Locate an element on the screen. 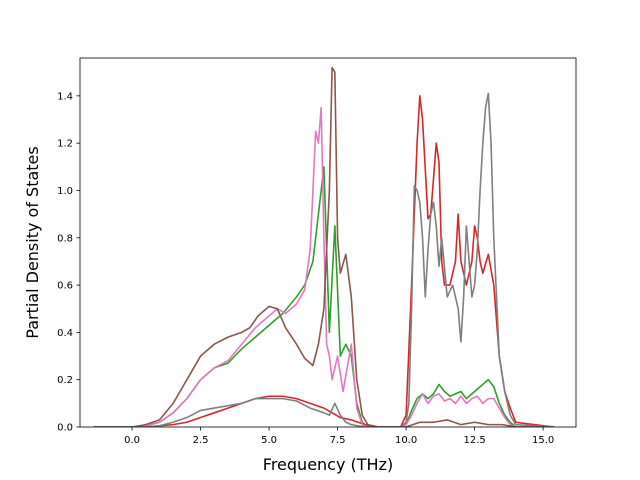 The width and height of the screenshot is (640, 480). y-axis-label: Partial Density of States is located at coordinates (32, 242).